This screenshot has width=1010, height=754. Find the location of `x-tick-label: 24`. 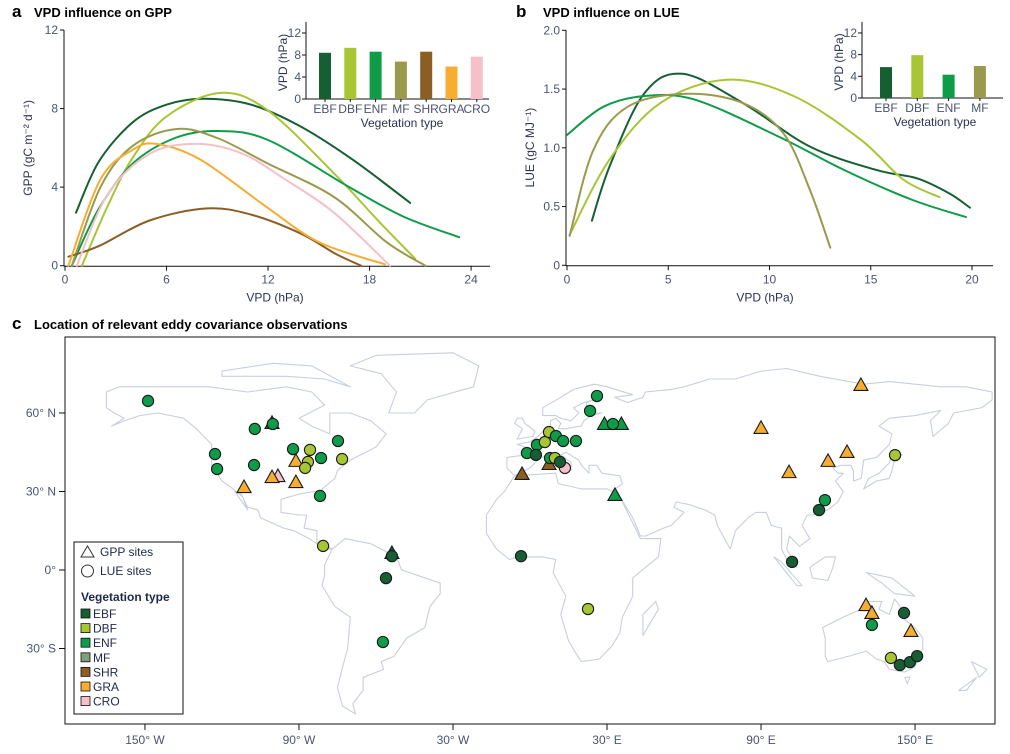

x-tick-label: 24 is located at coordinates (471, 280).